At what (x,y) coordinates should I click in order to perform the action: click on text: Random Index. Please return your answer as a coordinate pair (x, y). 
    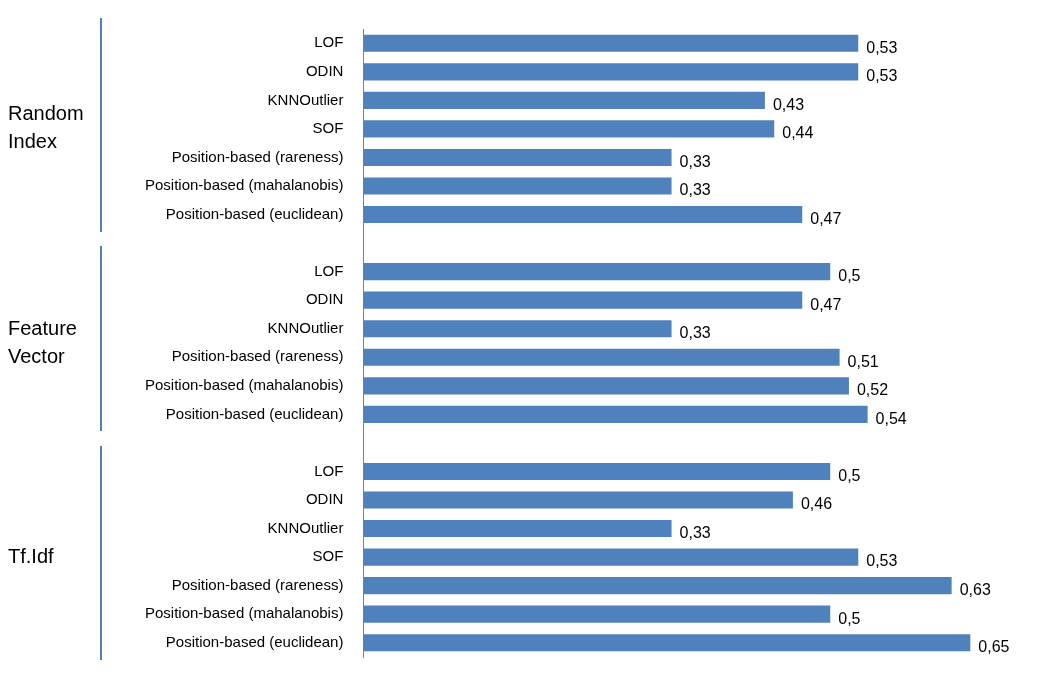
    Looking at the image, I should click on (46, 127).